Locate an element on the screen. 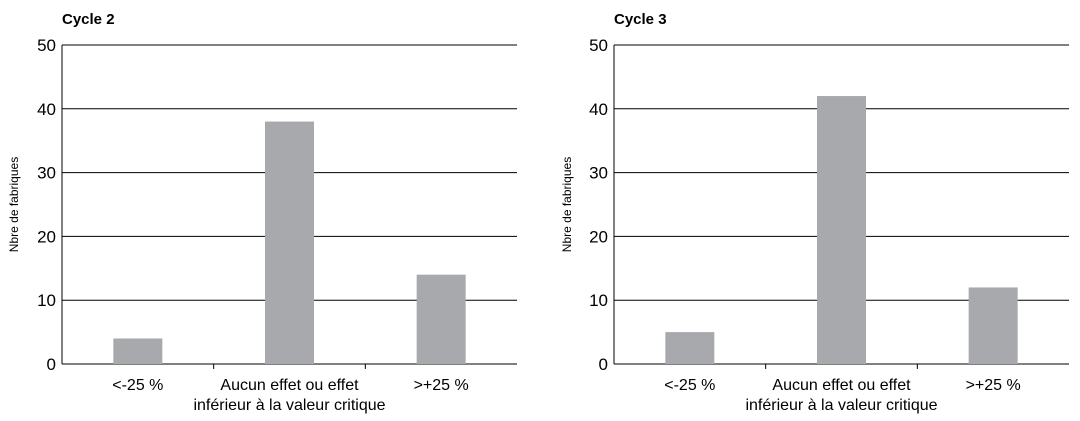 The image size is (1080, 421). chart-title: Cycle 2 is located at coordinates (88, 19).